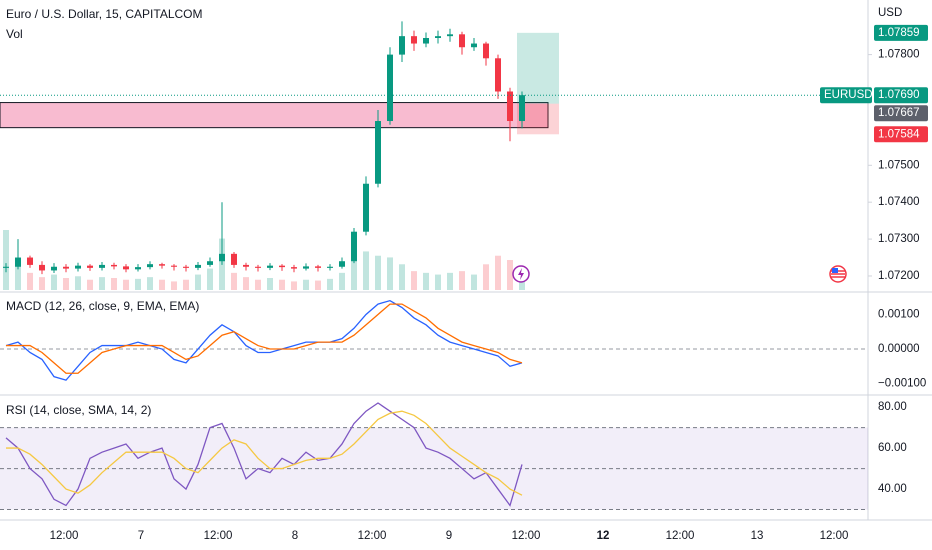 The width and height of the screenshot is (932, 550). I want to click on country-flag, so click(838, 274).